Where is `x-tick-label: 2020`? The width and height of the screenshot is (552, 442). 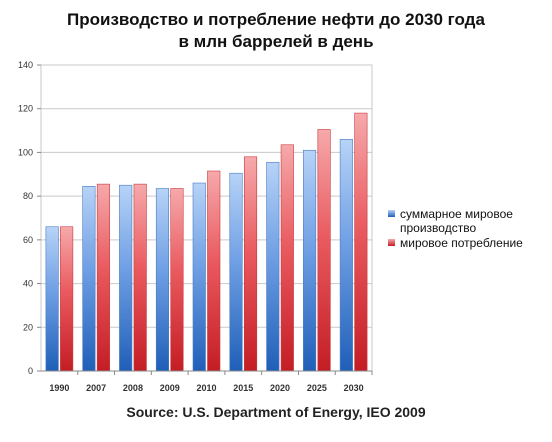 x-tick-label: 2020 is located at coordinates (280, 388).